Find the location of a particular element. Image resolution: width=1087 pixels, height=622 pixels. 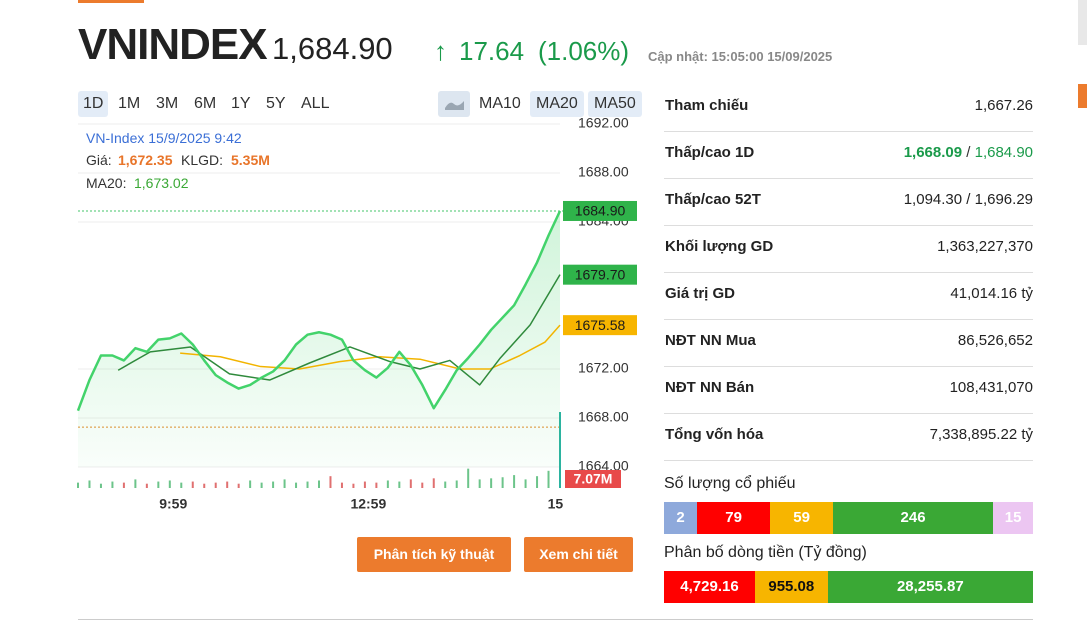

action-button: Xem chi tiết is located at coordinates (578, 554).